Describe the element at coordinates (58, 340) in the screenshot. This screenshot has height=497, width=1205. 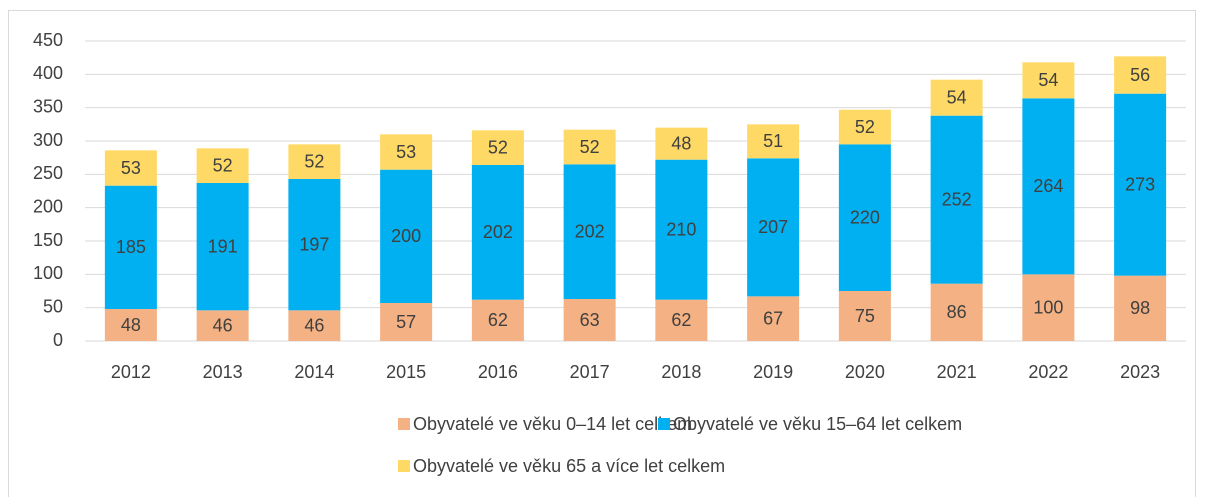
I see `y-tick-label: 0` at that location.